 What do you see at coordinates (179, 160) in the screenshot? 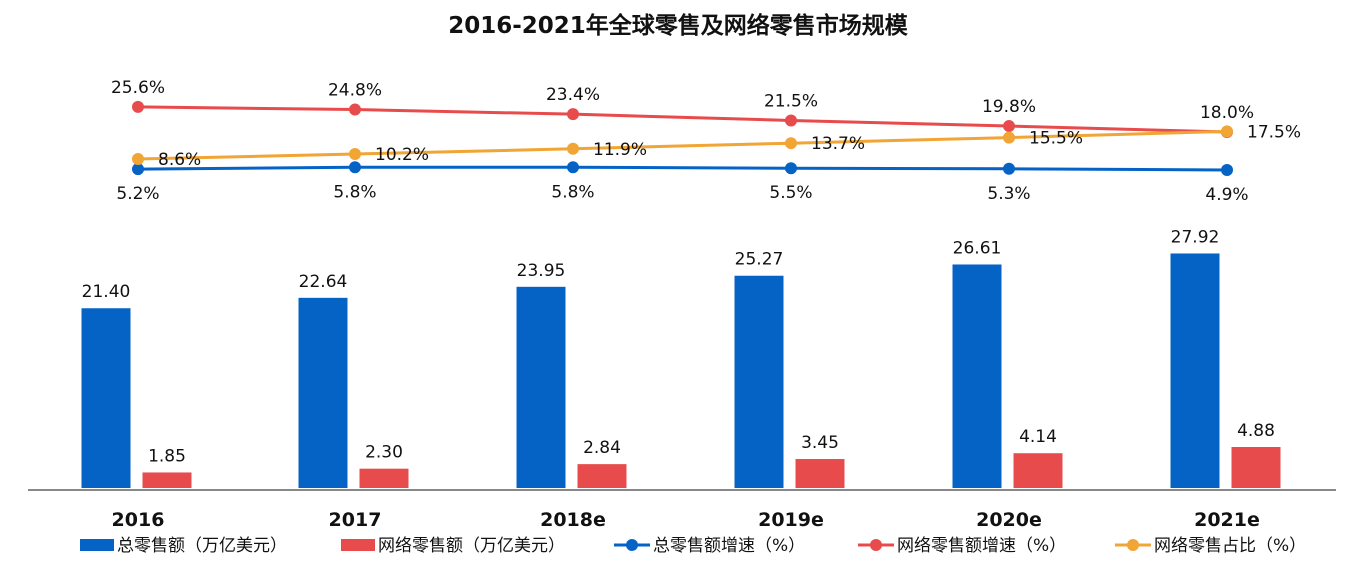
I see `line-label: 8.6%` at bounding box center [179, 160].